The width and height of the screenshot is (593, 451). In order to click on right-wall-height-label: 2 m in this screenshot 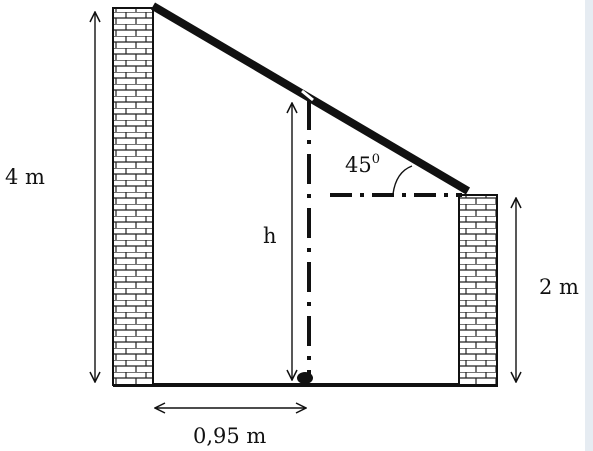, I will do `click(559, 287)`.